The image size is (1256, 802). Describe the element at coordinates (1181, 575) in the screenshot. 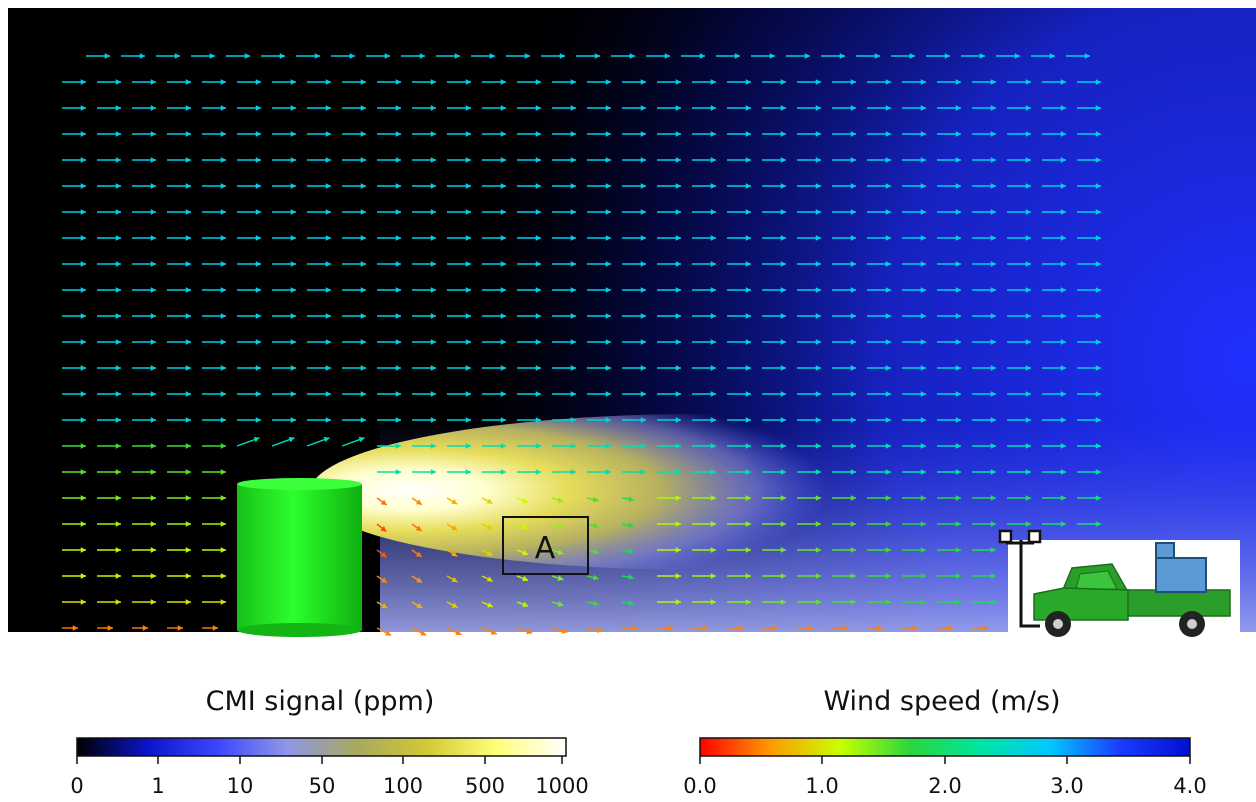

I see `sensor-box-icon` at that location.